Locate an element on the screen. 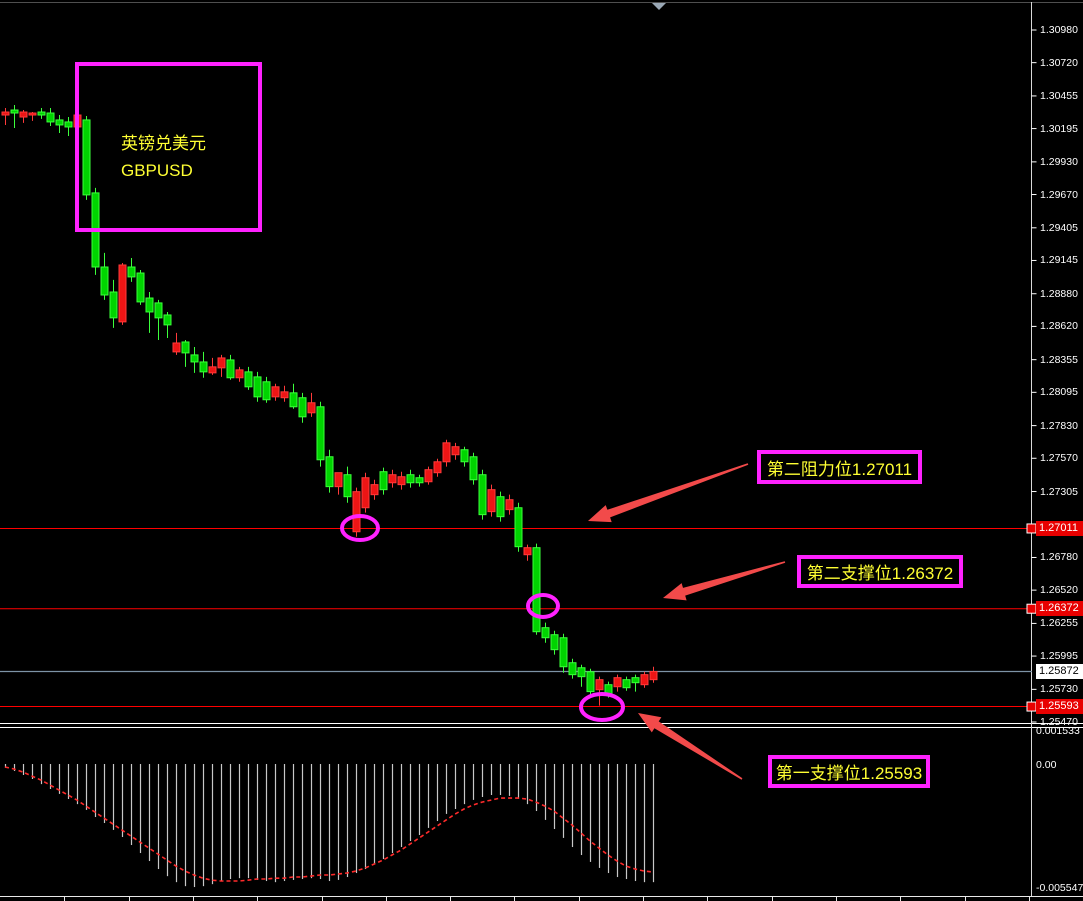  price-axis-label: 1.28095 is located at coordinates (1059, 392).